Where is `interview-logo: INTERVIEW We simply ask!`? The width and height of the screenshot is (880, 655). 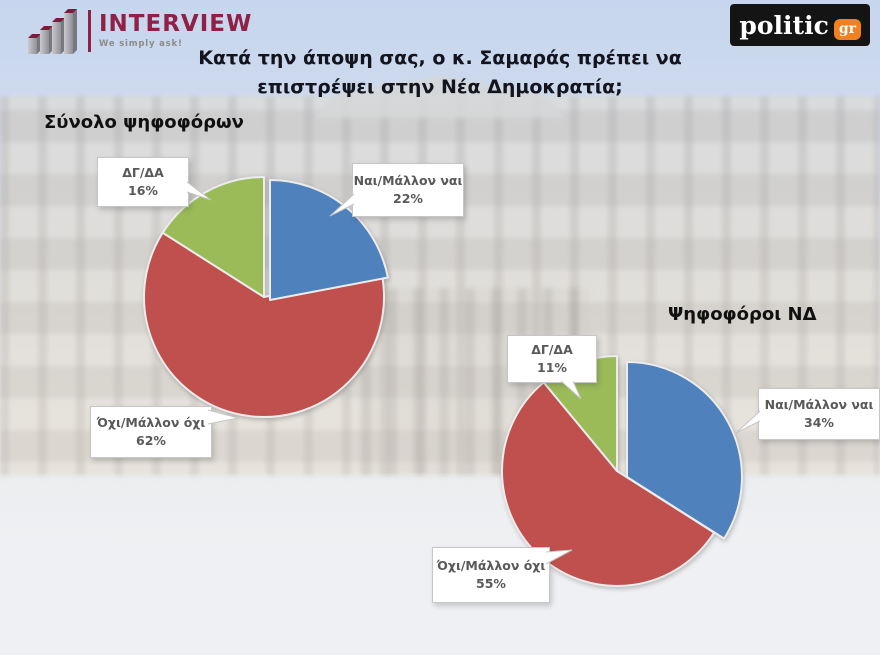
interview-logo: INTERVIEW We simply ask! is located at coordinates (139, 31).